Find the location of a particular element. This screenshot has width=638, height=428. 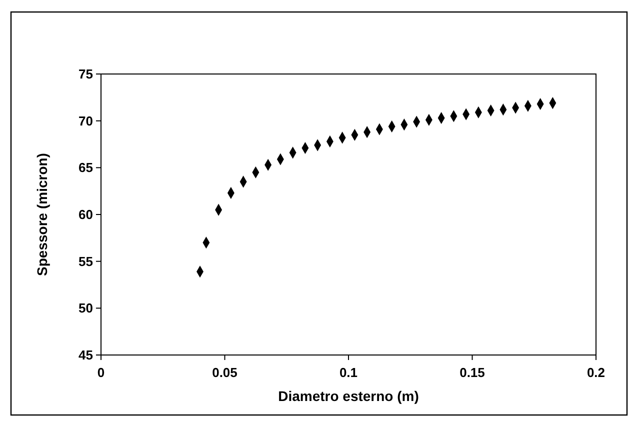

x-tick-label: 0.15 is located at coordinates (472, 372).